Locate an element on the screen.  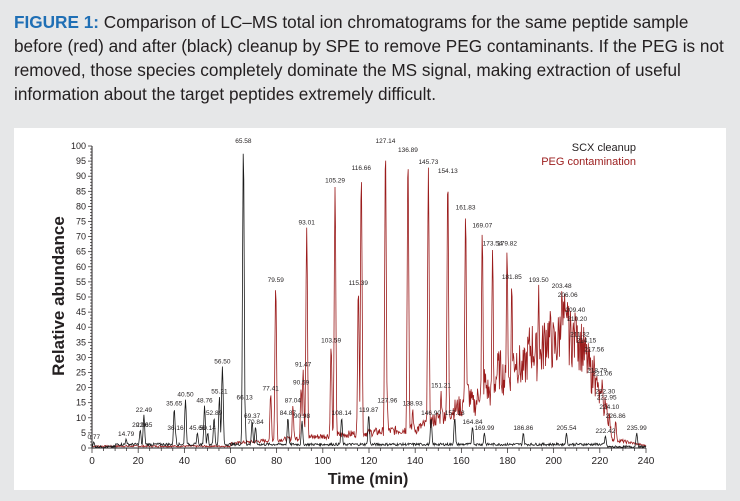
peak-label: 222.30 is located at coordinates (605, 392).